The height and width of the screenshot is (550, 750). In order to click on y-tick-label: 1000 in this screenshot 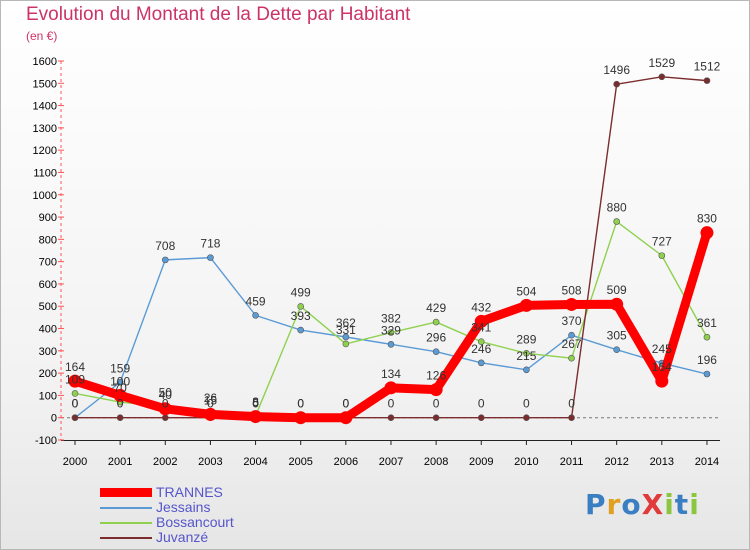, I will do `click(45, 196)`.